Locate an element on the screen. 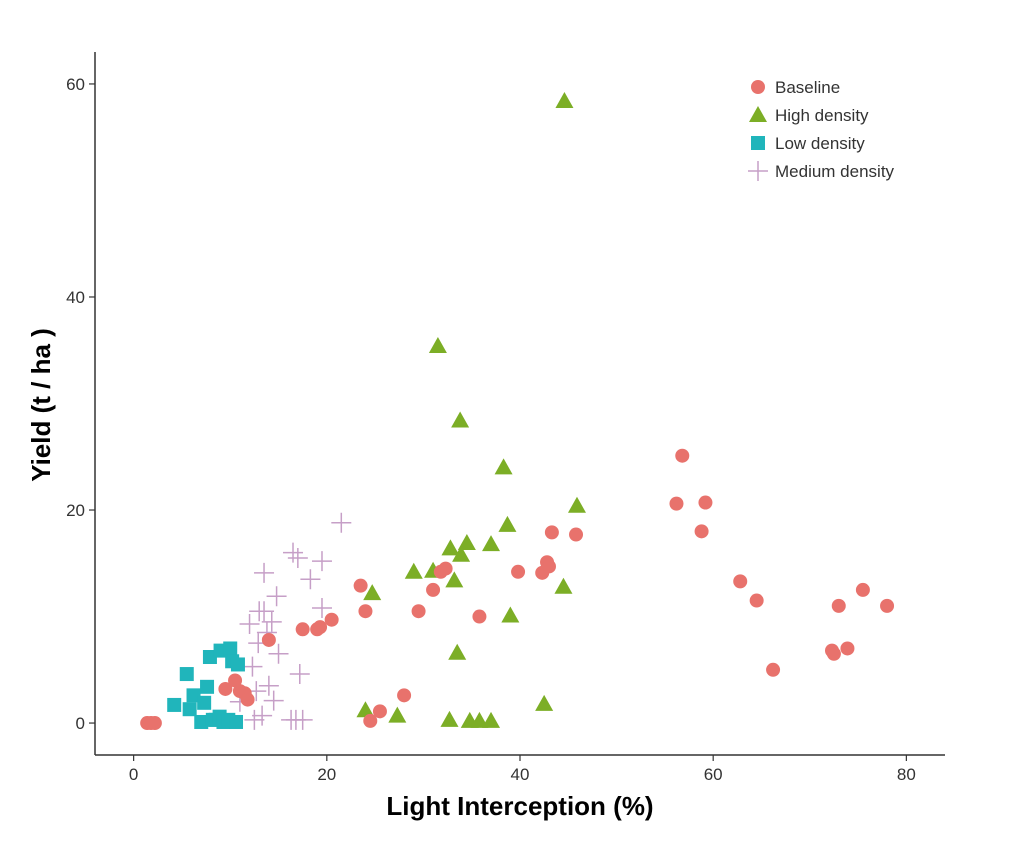 The width and height of the screenshot is (1030, 850). x-tick-label: 60 is located at coordinates (713, 774).